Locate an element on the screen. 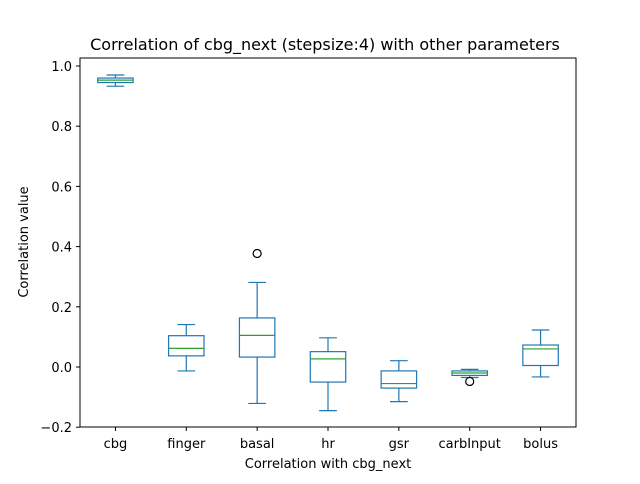 This screenshot has width=640, height=484. box-basal is located at coordinates (257, 326).